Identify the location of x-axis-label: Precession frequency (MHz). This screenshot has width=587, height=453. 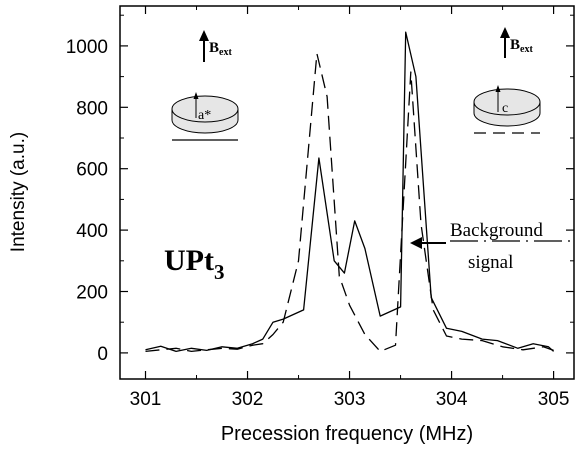
(347, 434).